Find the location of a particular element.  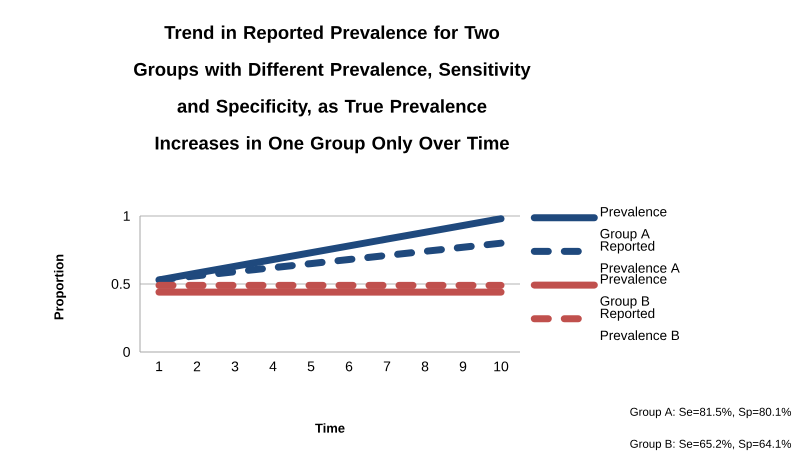

x-tick-label: 2 is located at coordinates (197, 366).